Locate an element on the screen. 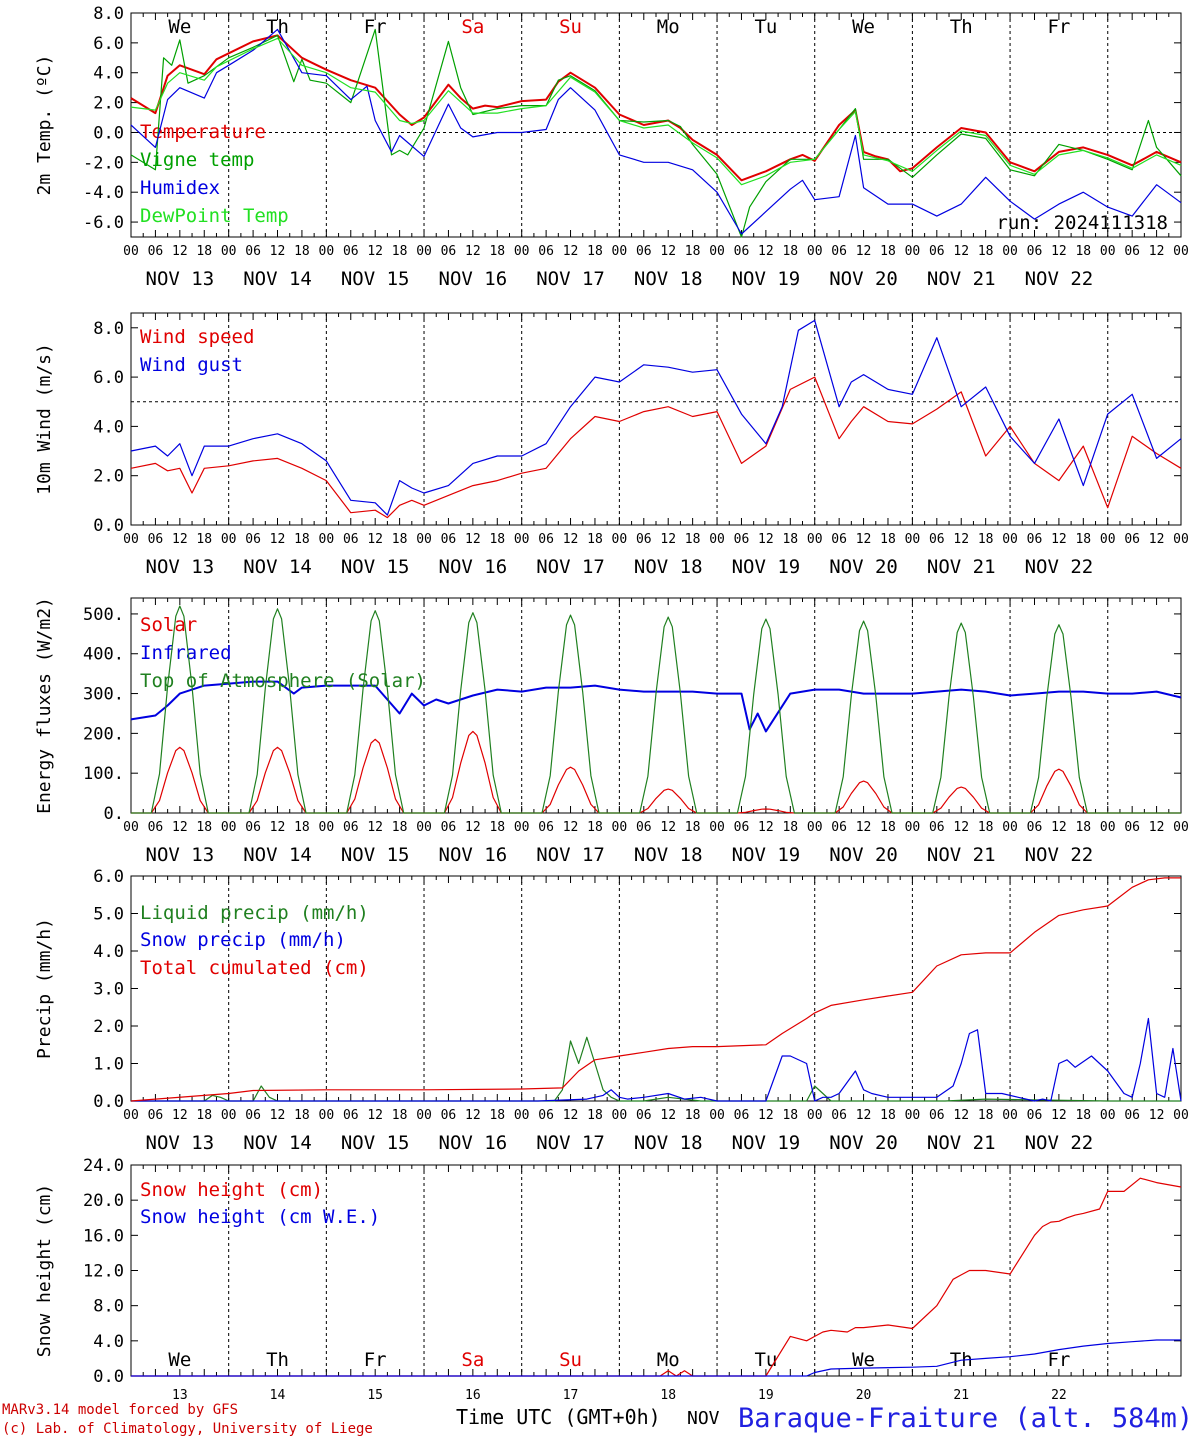 Image resolution: width=1194 pixels, height=1440 pixels. series-line-humidex is located at coordinates (656, 131).